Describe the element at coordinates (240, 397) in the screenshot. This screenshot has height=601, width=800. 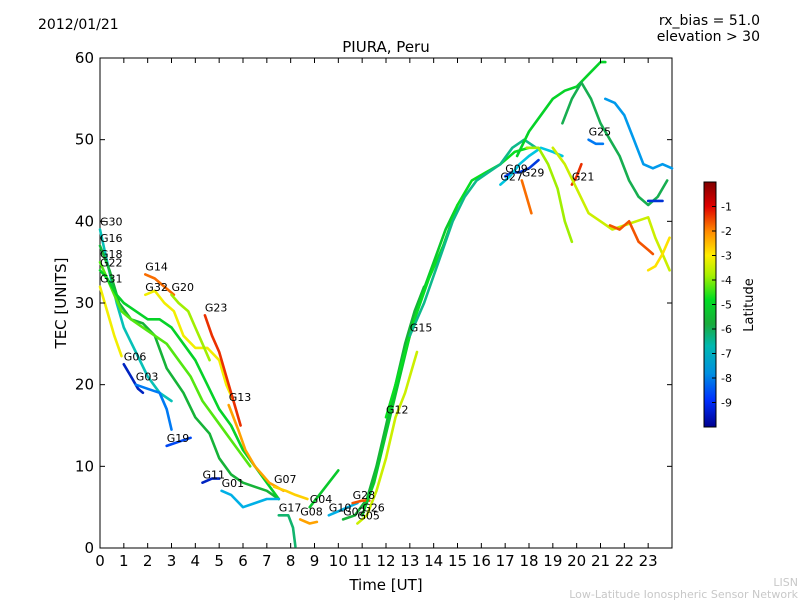
I see `series-label-g13: G13` at that location.